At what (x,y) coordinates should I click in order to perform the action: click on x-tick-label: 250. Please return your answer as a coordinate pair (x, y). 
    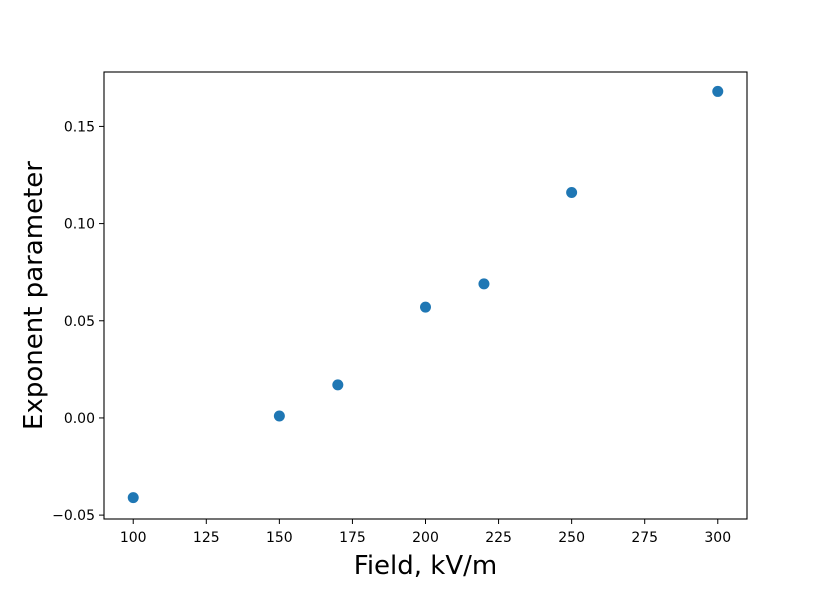
    Looking at the image, I should click on (571, 538).